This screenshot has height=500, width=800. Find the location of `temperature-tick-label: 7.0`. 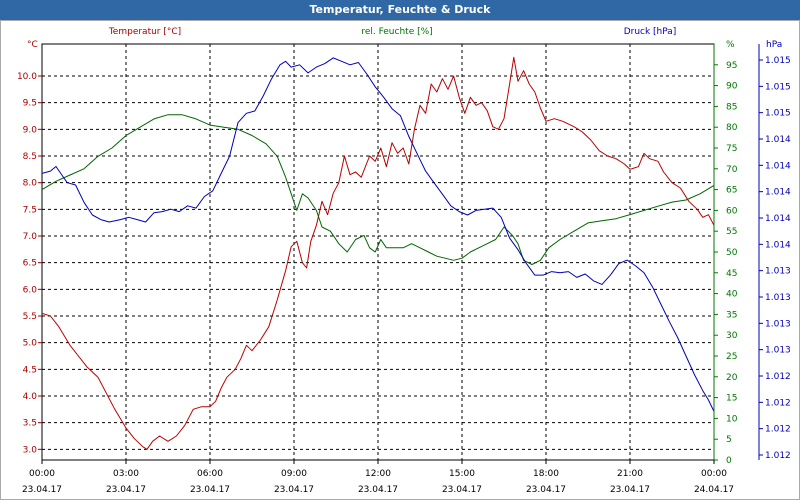

temperature-tick-label: 7.0 is located at coordinates (30, 237).